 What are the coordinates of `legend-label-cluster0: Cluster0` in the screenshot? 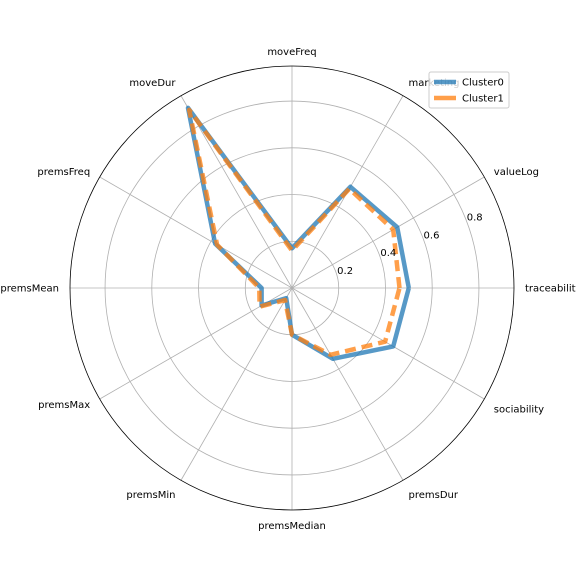 It's located at (483, 83).